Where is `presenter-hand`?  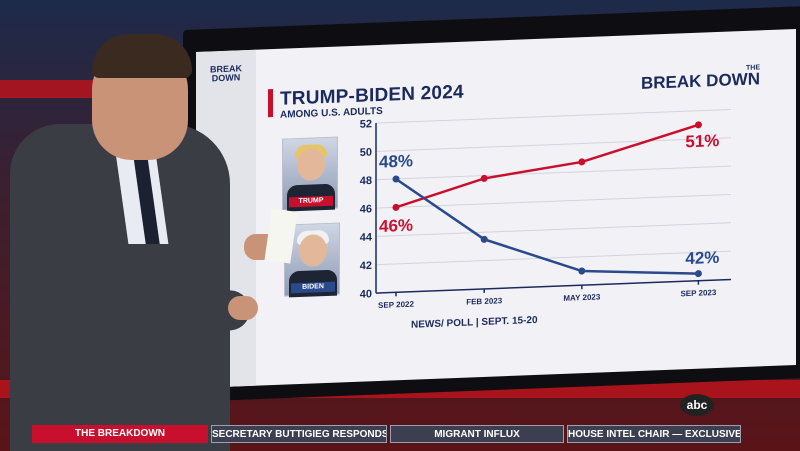
presenter-hand is located at coordinates (243, 308).